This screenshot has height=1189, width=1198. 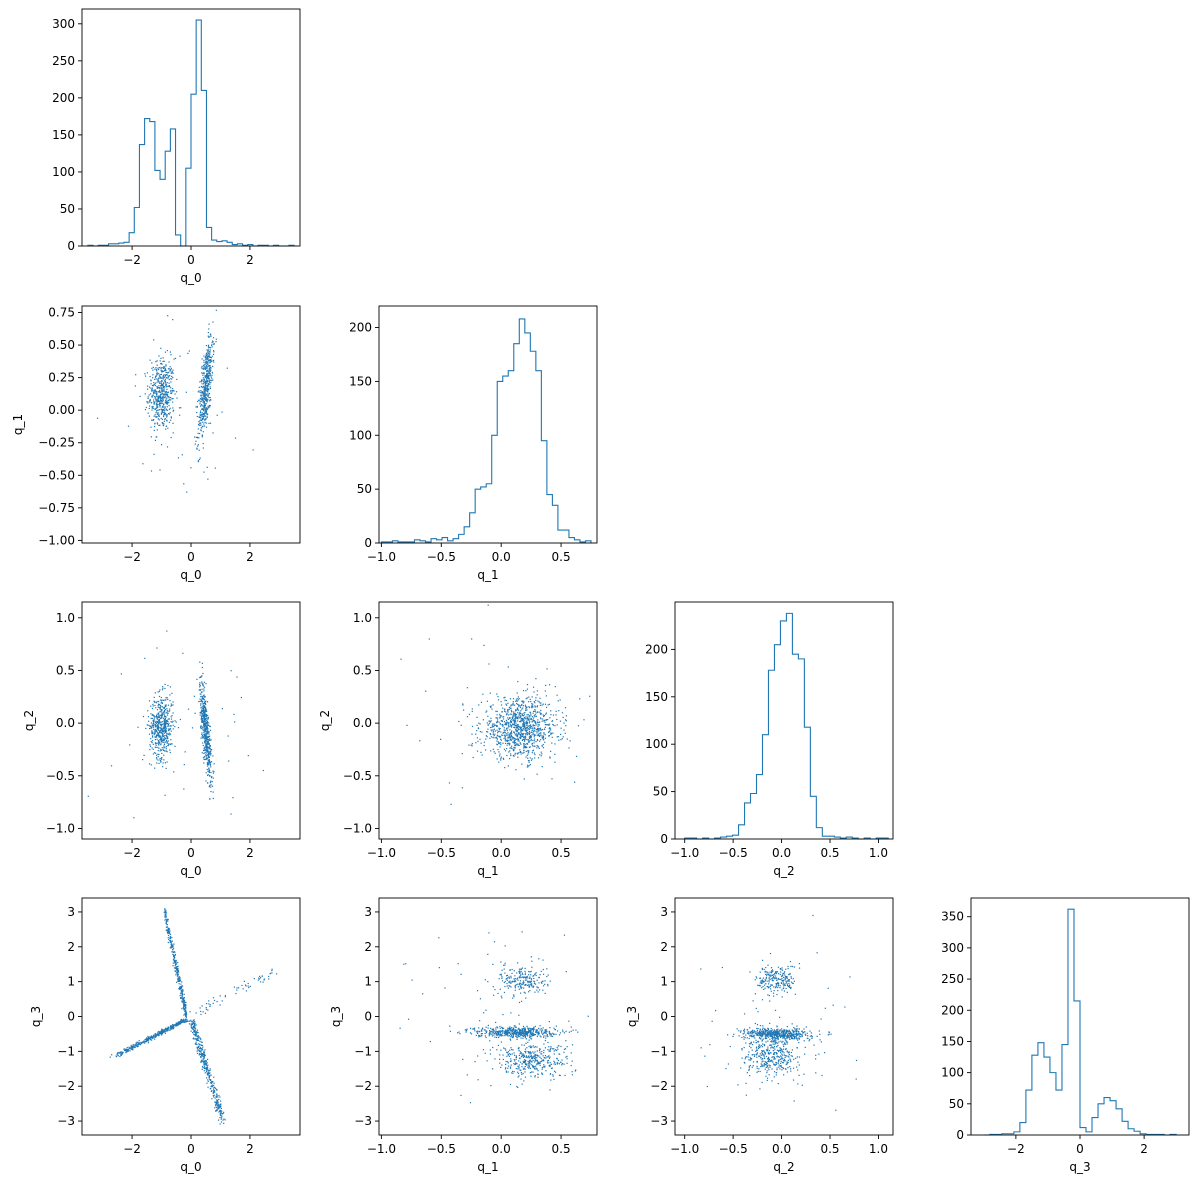 What do you see at coordinates (784, 720) in the screenshot?
I see `axes-frame` at bounding box center [784, 720].